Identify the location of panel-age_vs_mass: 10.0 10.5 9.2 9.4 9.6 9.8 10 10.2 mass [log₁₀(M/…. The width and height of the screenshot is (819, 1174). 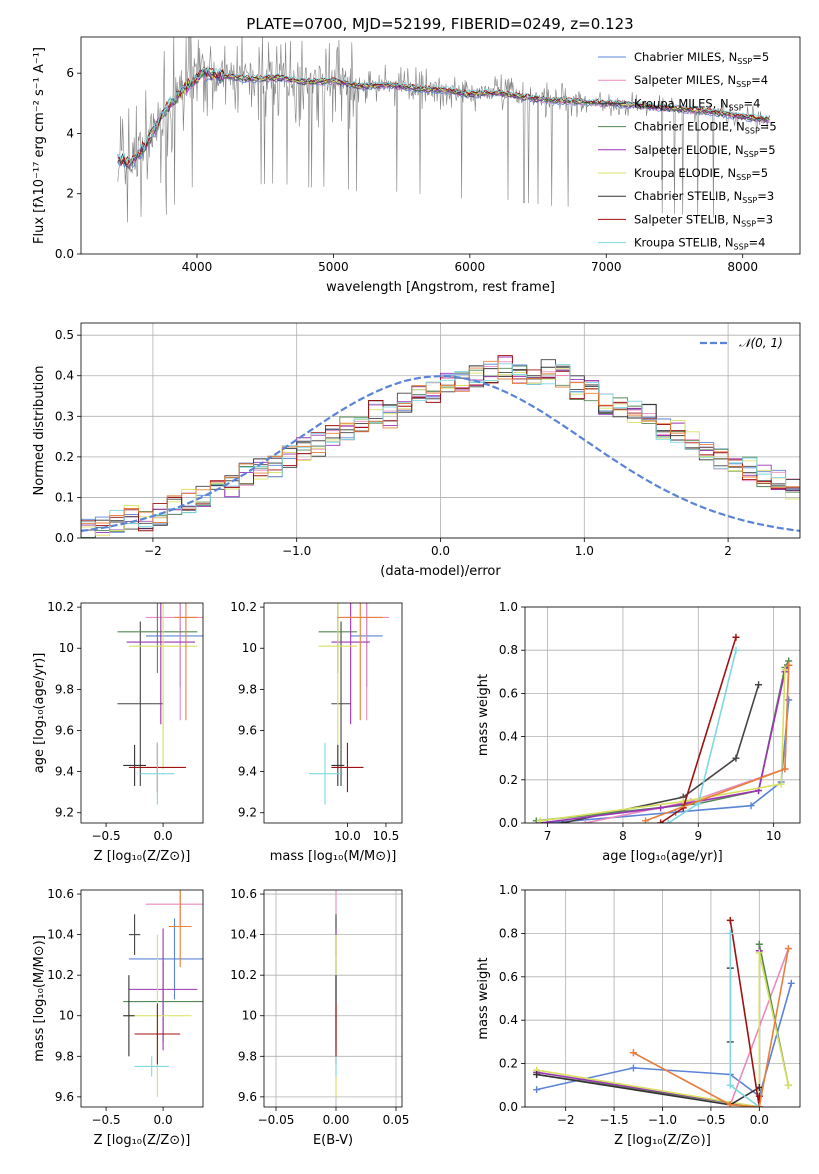
(316, 732).